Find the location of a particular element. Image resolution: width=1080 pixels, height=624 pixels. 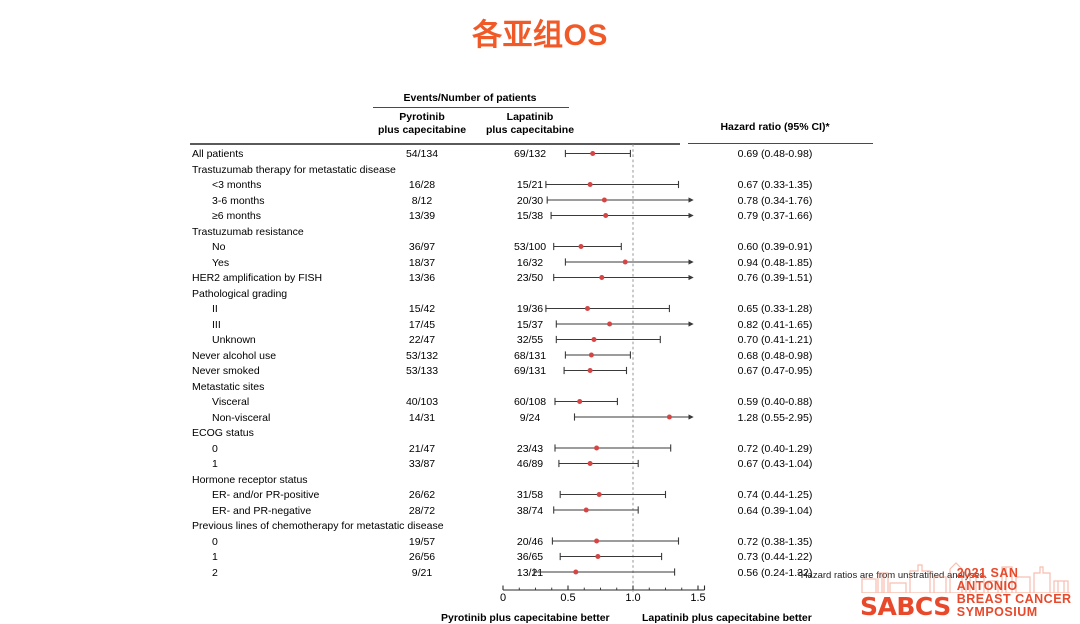

subgroup-label: Unknown is located at coordinates (234, 340).